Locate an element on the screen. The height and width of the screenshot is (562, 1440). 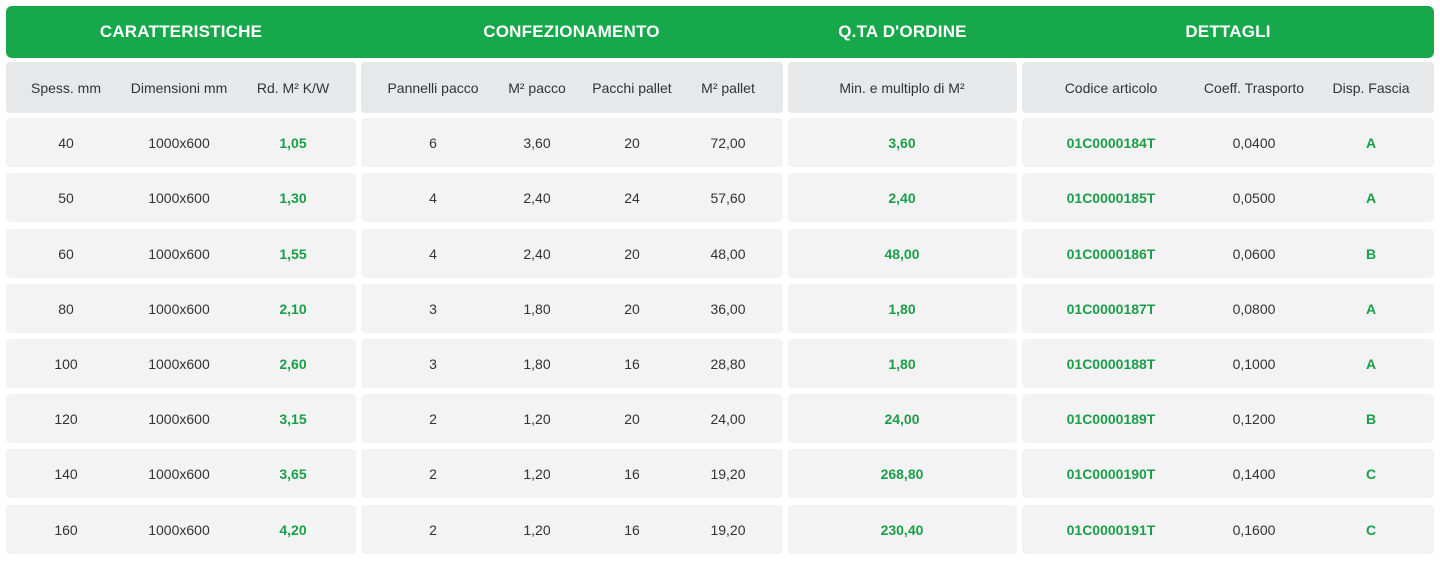
table-cell: 3,65 is located at coordinates (293, 473).